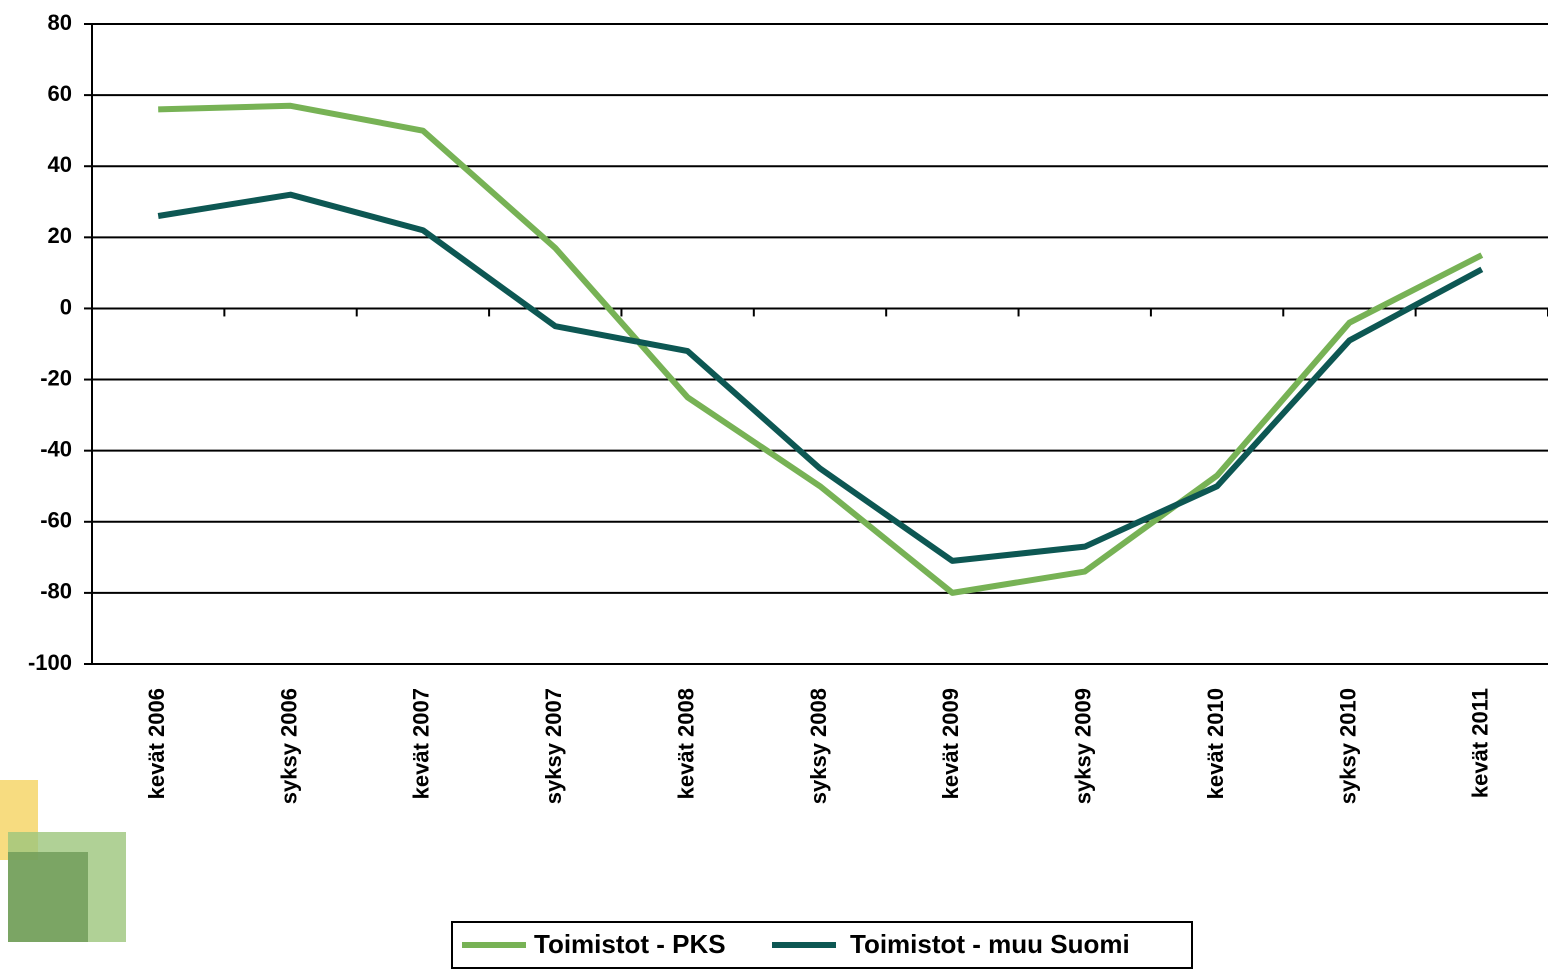  I want to click on x-tick-label: syksy 2009, so click(1083, 746).